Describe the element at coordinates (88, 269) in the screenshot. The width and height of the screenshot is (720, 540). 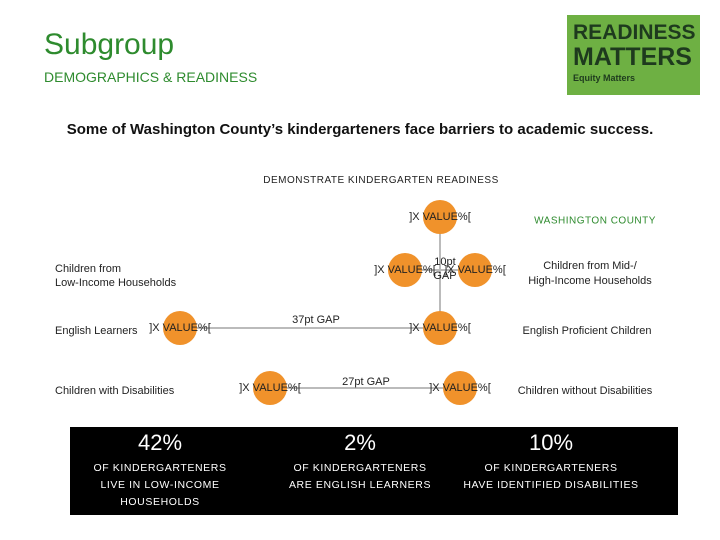
I see `left-label: Children from` at that location.